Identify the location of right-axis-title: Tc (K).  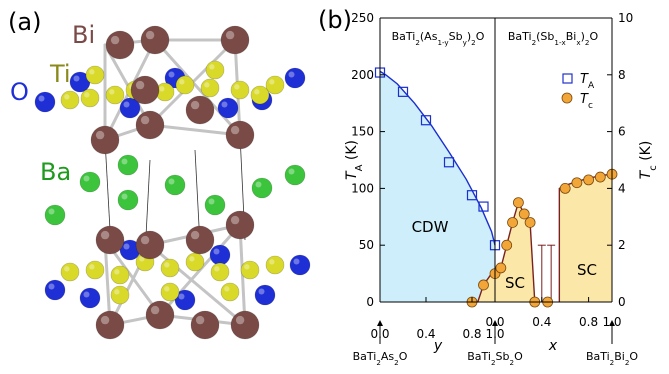
(648, 160).